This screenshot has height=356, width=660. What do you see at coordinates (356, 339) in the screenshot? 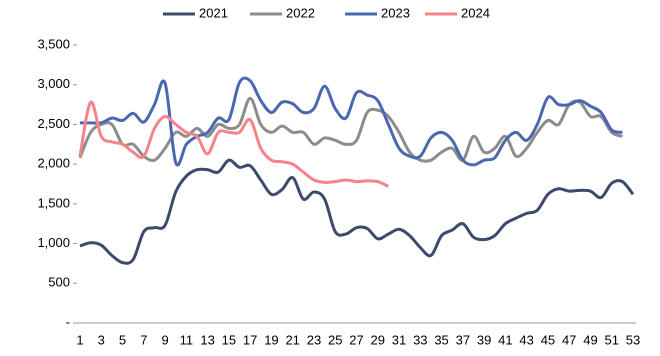
I see `x-tick-label: 27` at bounding box center [356, 339].